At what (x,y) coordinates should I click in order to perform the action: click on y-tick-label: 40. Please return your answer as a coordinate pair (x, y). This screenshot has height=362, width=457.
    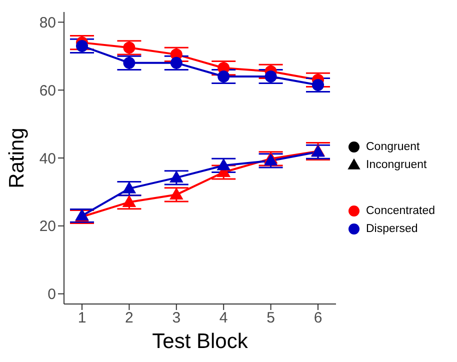
    Looking at the image, I should click on (47, 159).